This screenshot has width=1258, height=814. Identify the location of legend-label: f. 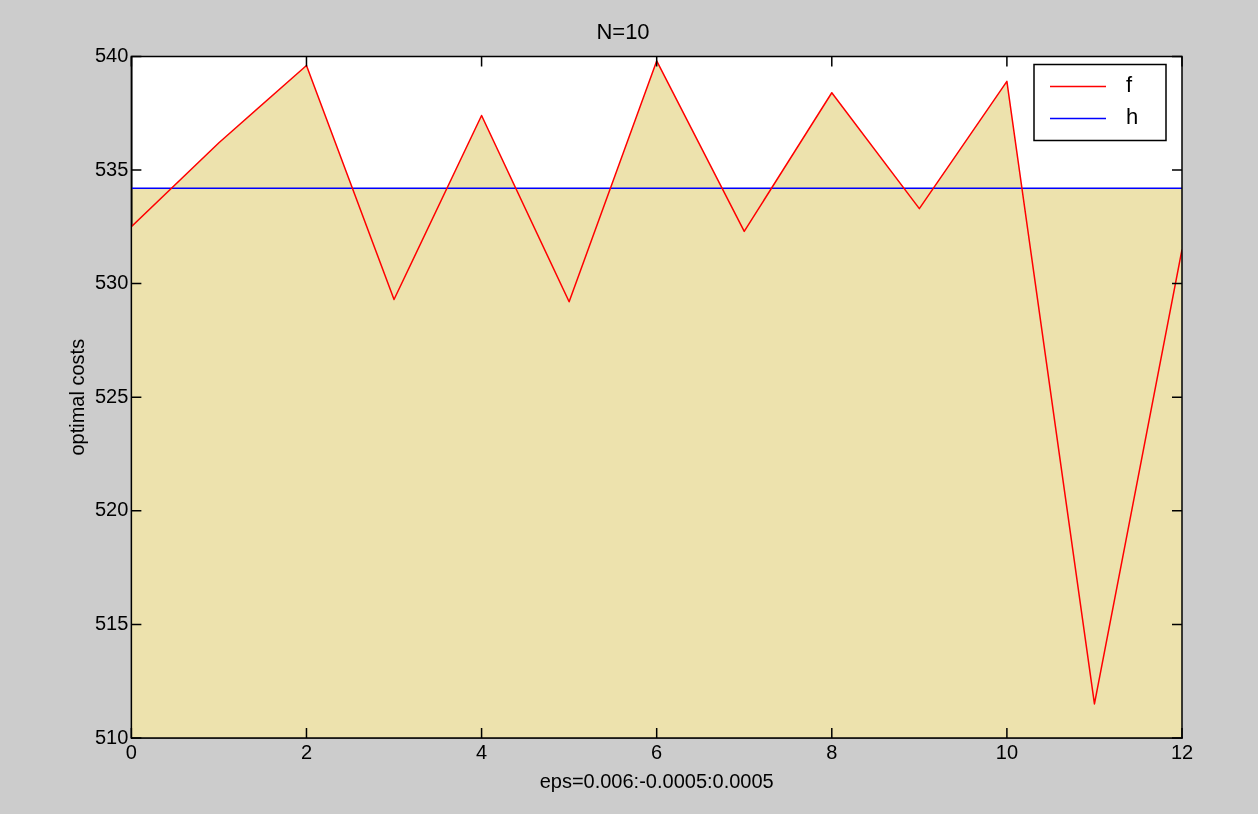
(1129, 85).